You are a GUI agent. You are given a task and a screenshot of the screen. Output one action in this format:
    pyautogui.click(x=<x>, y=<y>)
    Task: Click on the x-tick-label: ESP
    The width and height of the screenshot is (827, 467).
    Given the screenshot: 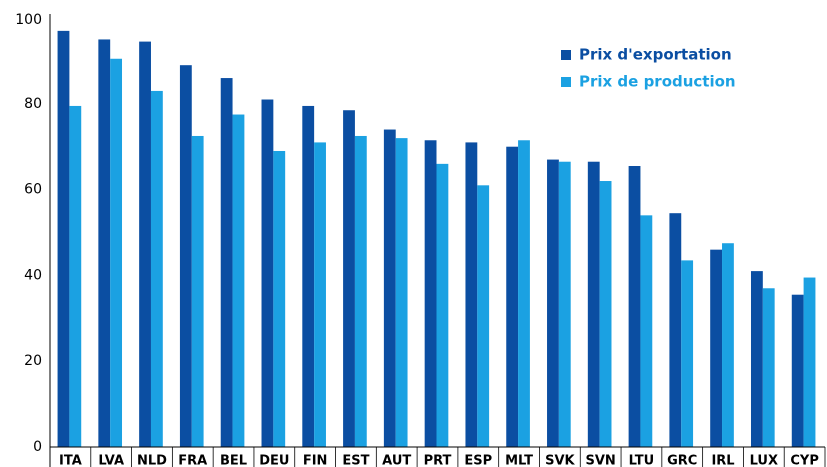 What is the action you would take?
    pyautogui.click(x=478, y=460)
    